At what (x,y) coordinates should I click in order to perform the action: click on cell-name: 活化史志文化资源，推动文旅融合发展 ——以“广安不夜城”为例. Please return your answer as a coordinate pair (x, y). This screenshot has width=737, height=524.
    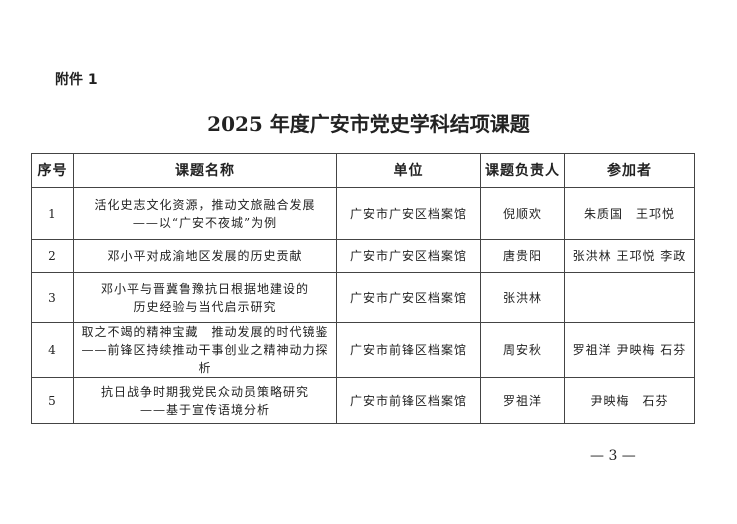
    Looking at the image, I should click on (205, 213).